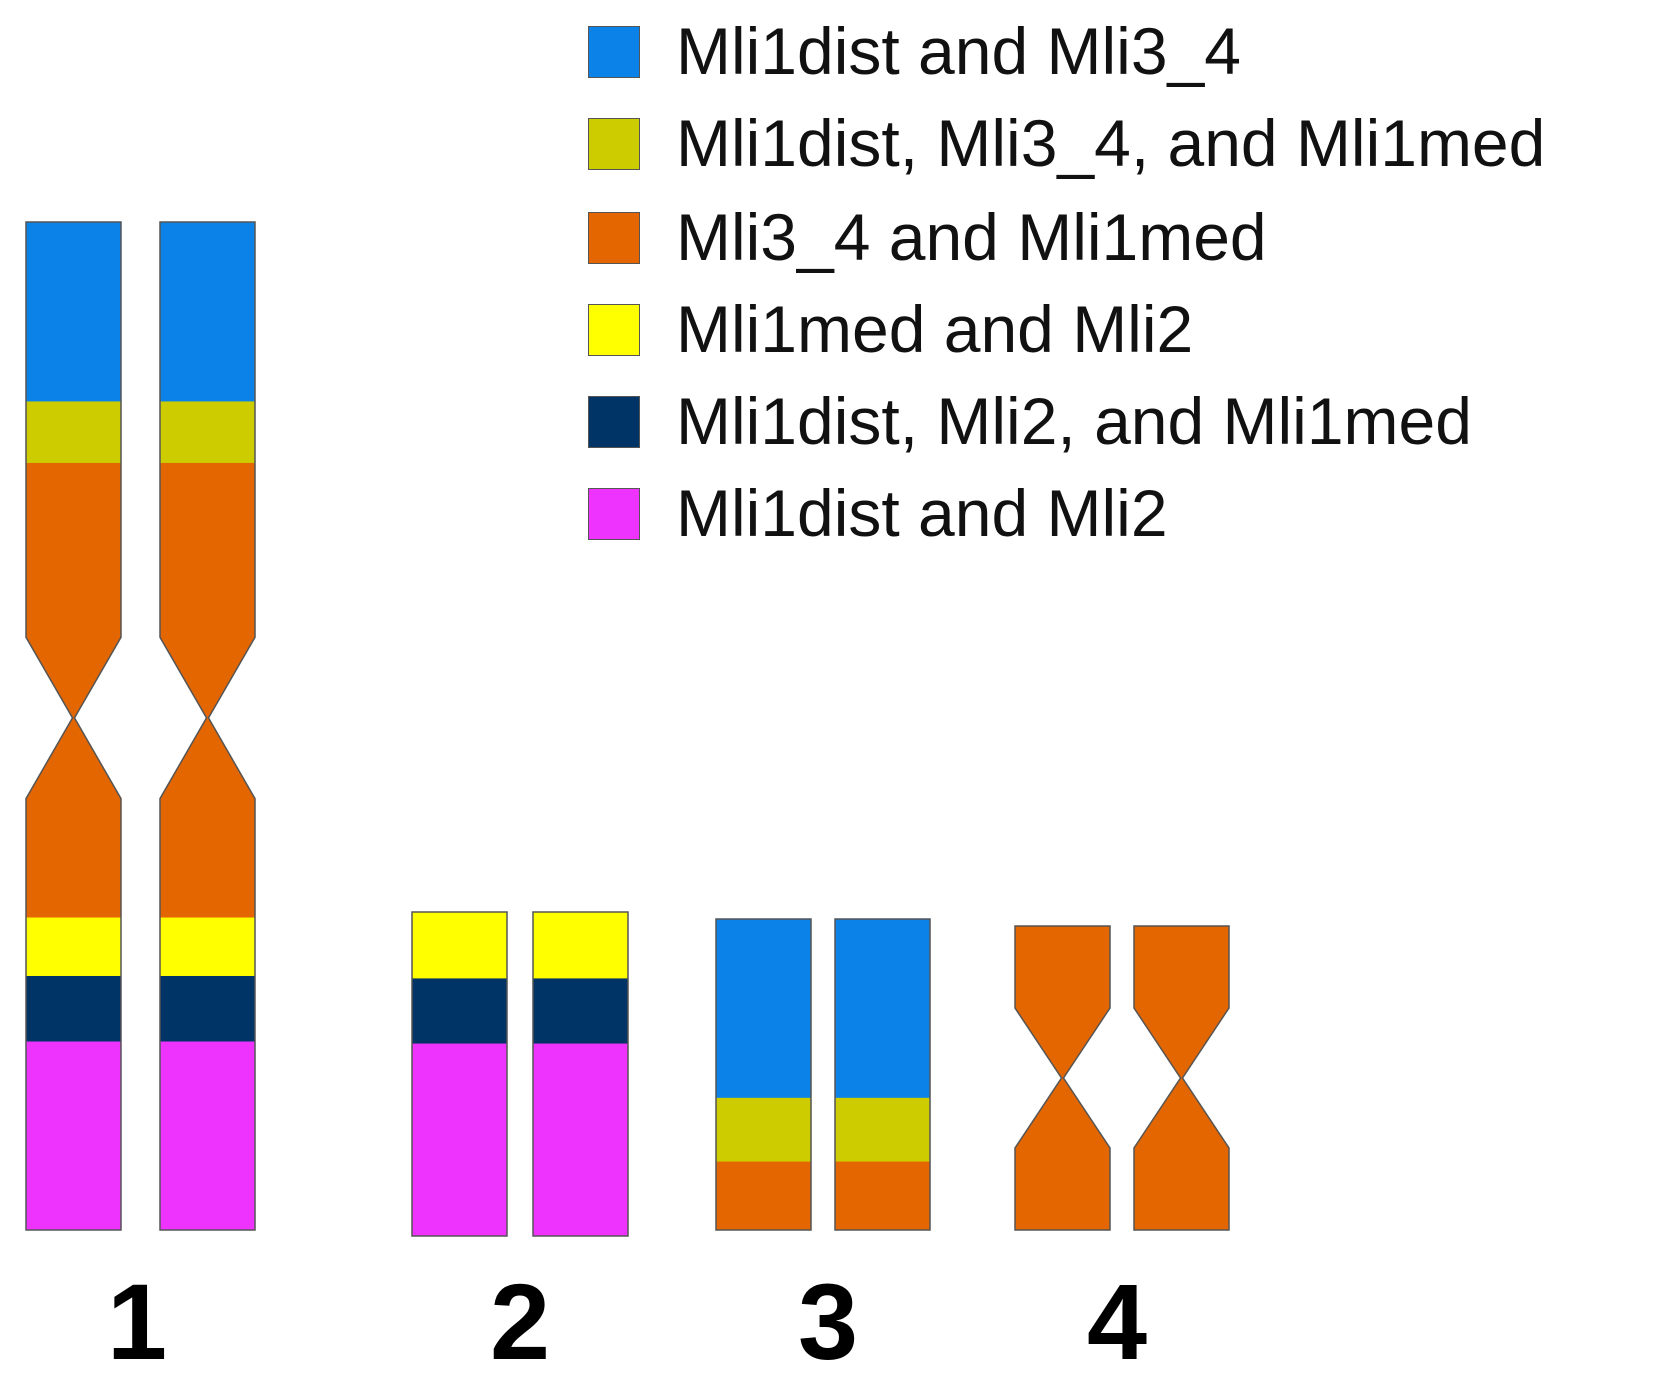 The image size is (1654, 1382). I want to click on chromosome-label: 4, so click(1117, 1321).